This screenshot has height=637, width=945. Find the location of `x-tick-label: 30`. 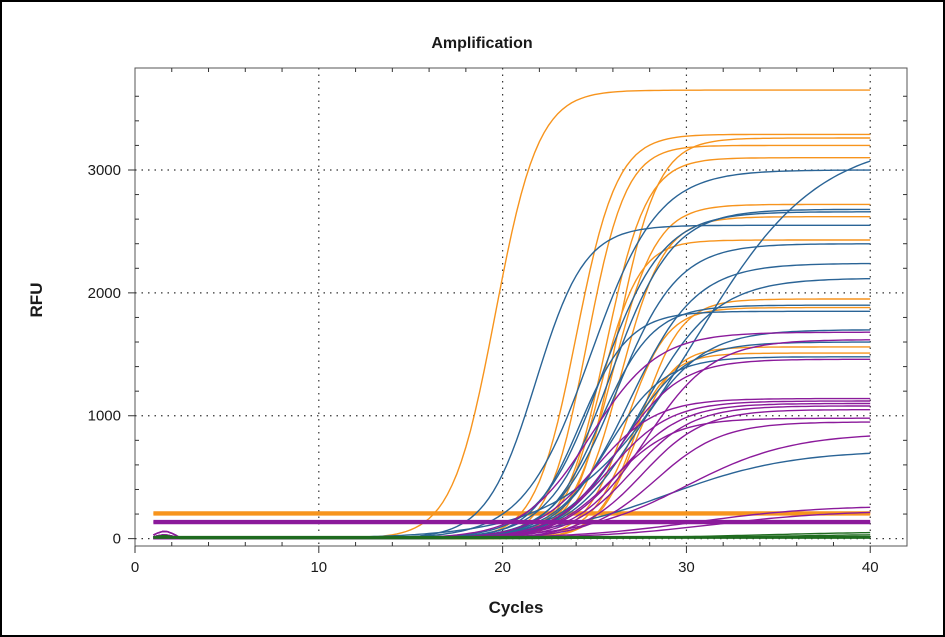

x-tick-label: 30 is located at coordinates (686, 567).